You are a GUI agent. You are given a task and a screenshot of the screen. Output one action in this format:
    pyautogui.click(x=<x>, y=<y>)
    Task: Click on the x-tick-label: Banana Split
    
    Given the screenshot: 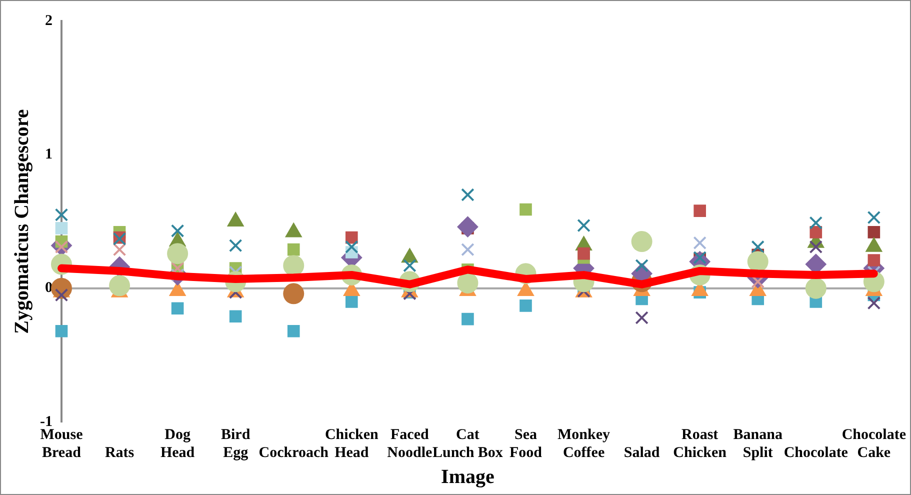 What is the action you would take?
    pyautogui.click(x=758, y=443)
    